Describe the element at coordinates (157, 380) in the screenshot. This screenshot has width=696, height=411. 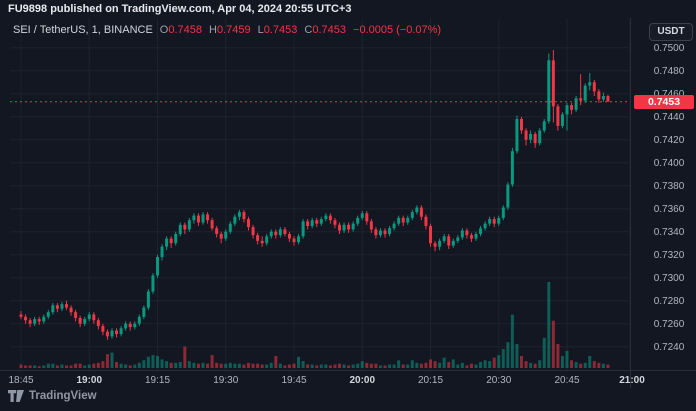
I see `svg-text: 19:15` at that location.